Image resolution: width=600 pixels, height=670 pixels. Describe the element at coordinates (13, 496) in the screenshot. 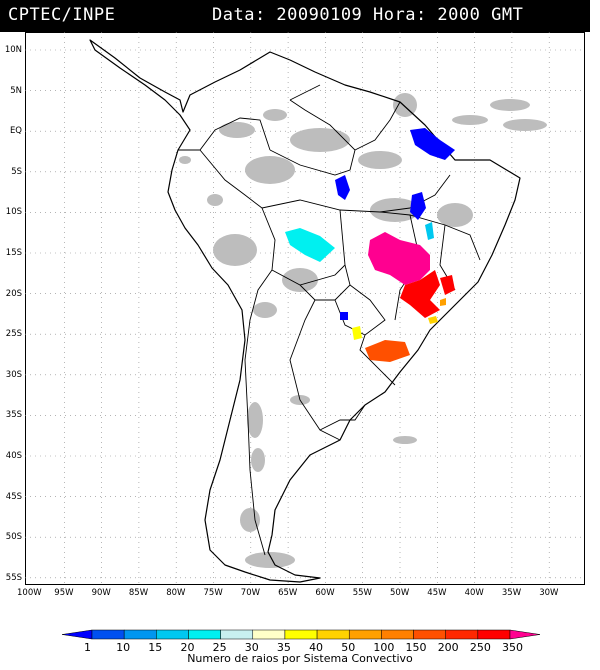

I see `latitude-label: 45S` at that location.